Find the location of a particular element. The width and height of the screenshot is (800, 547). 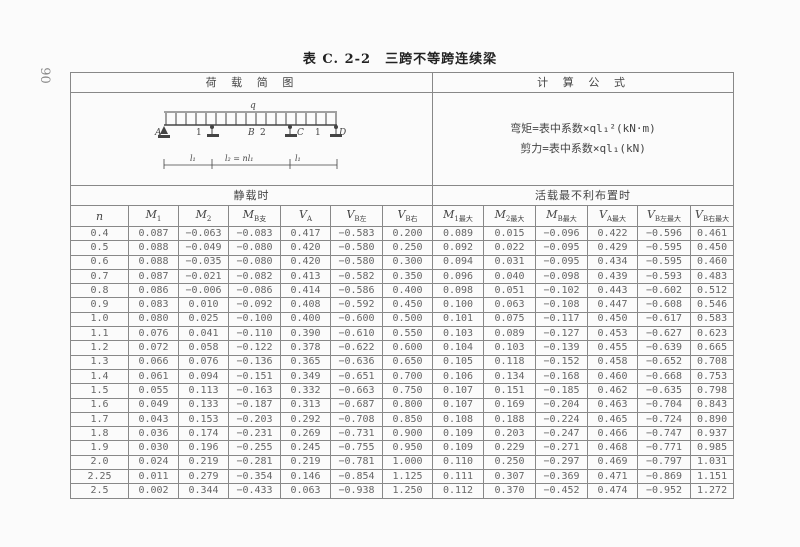

table-cell: −0.369 is located at coordinates (562, 477).